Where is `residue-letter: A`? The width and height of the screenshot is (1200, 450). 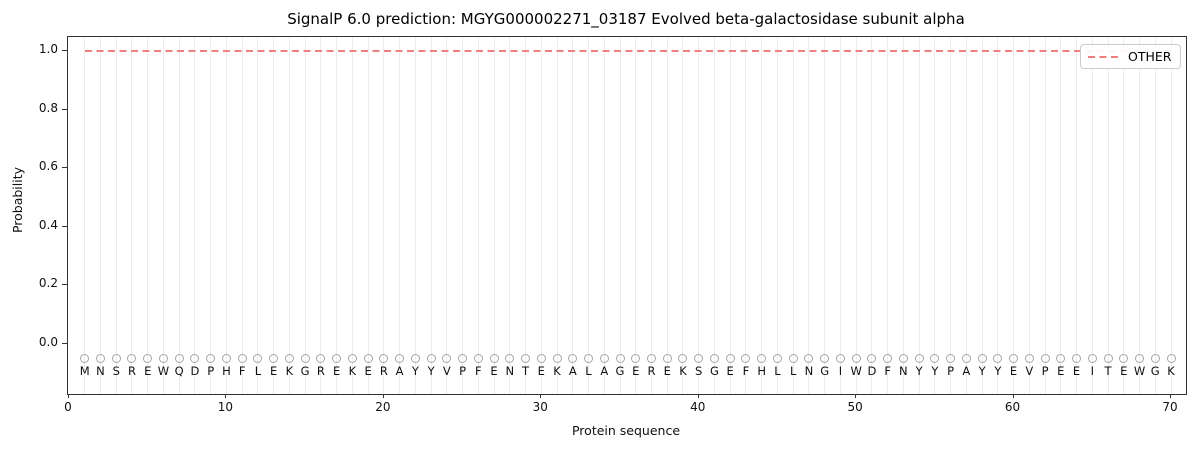
residue-letter: A is located at coordinates (966, 371).